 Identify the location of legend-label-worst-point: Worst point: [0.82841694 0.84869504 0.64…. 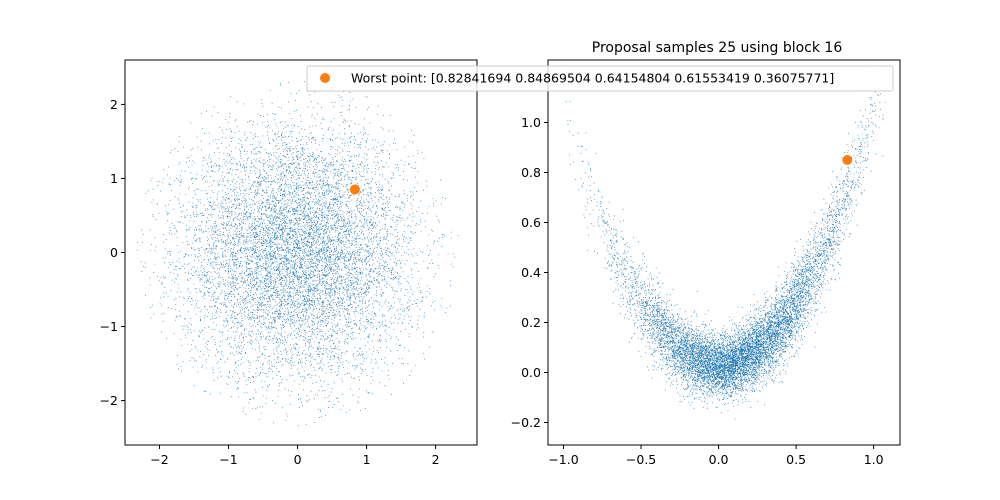
(592, 78).